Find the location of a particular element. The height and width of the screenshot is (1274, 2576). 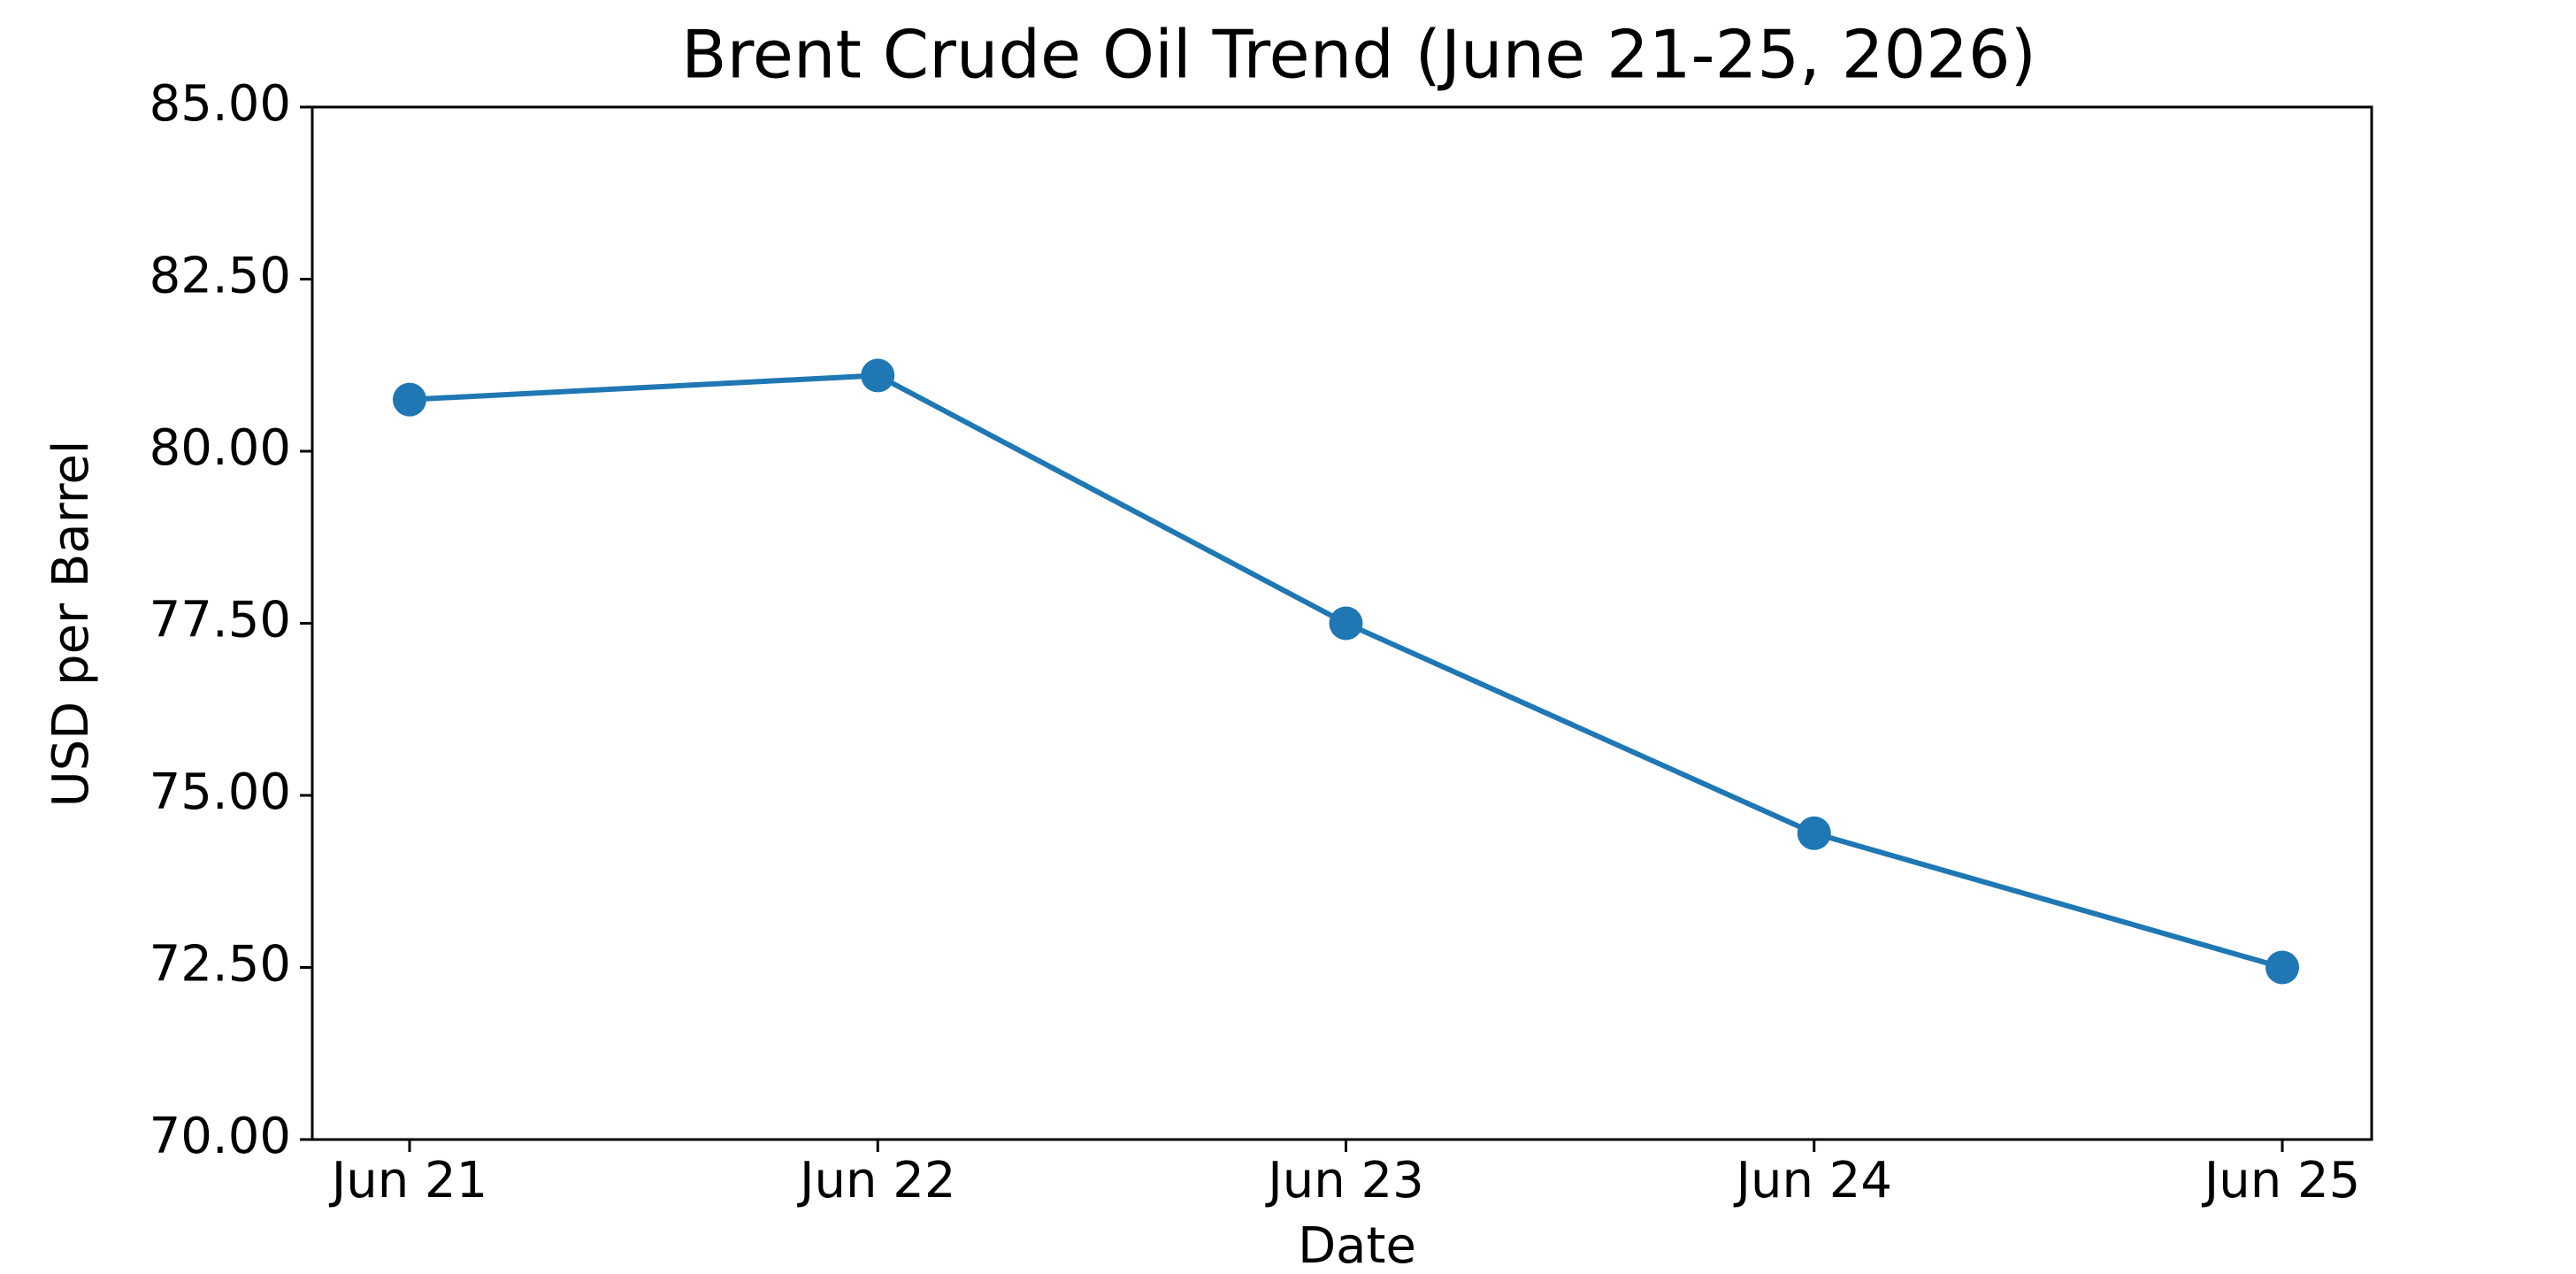

x-tick-label: Jun 22 is located at coordinates (876, 1180).